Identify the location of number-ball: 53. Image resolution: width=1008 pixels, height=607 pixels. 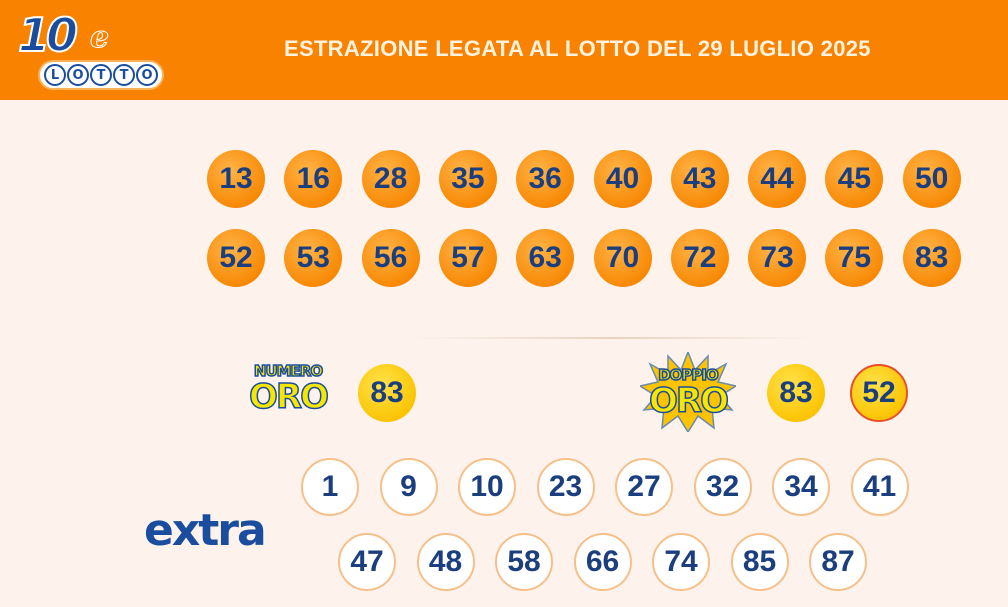
(313, 258).